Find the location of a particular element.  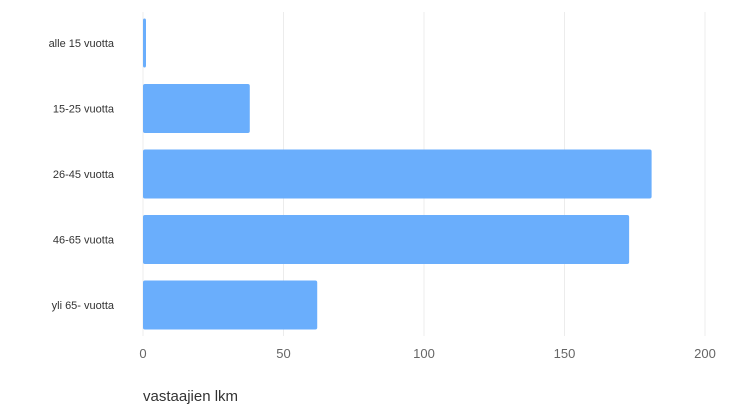

category-label: yli 65- vuotta is located at coordinates (83, 306).